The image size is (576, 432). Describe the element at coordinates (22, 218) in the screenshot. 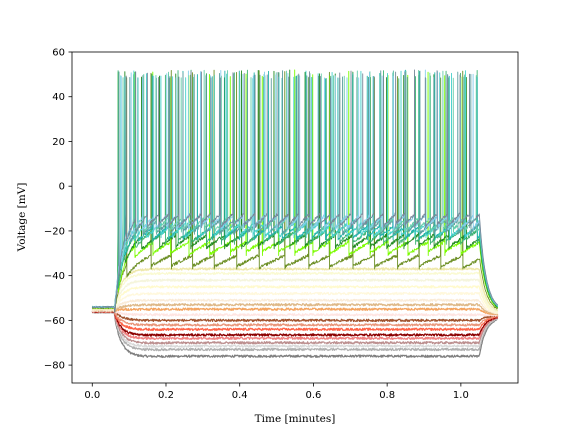

I see `y-axis-label: Voltage [mV]` at that location.